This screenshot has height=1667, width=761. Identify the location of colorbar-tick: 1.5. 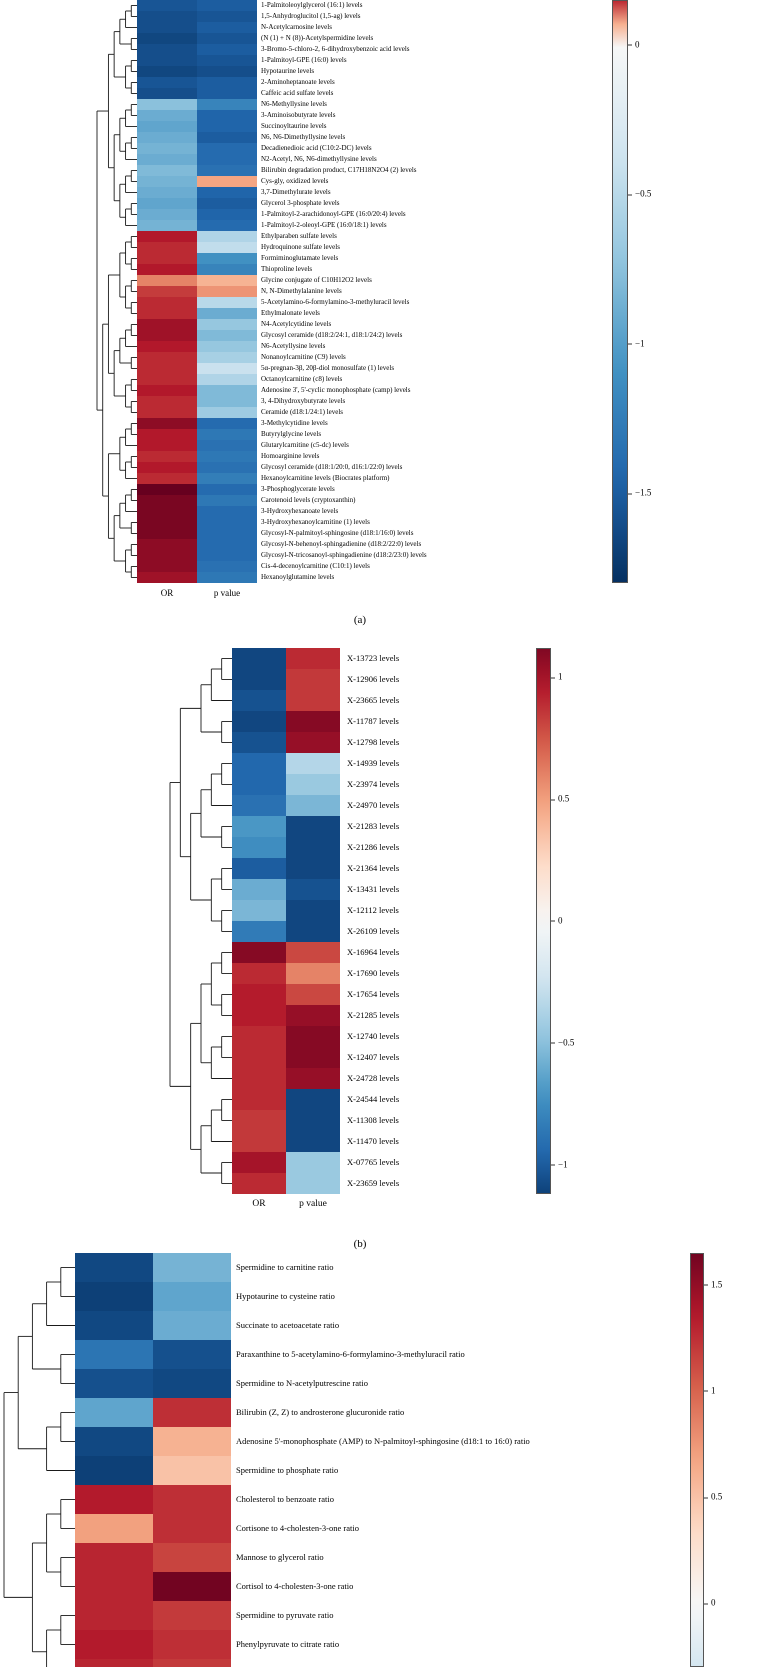
(713, 1284).